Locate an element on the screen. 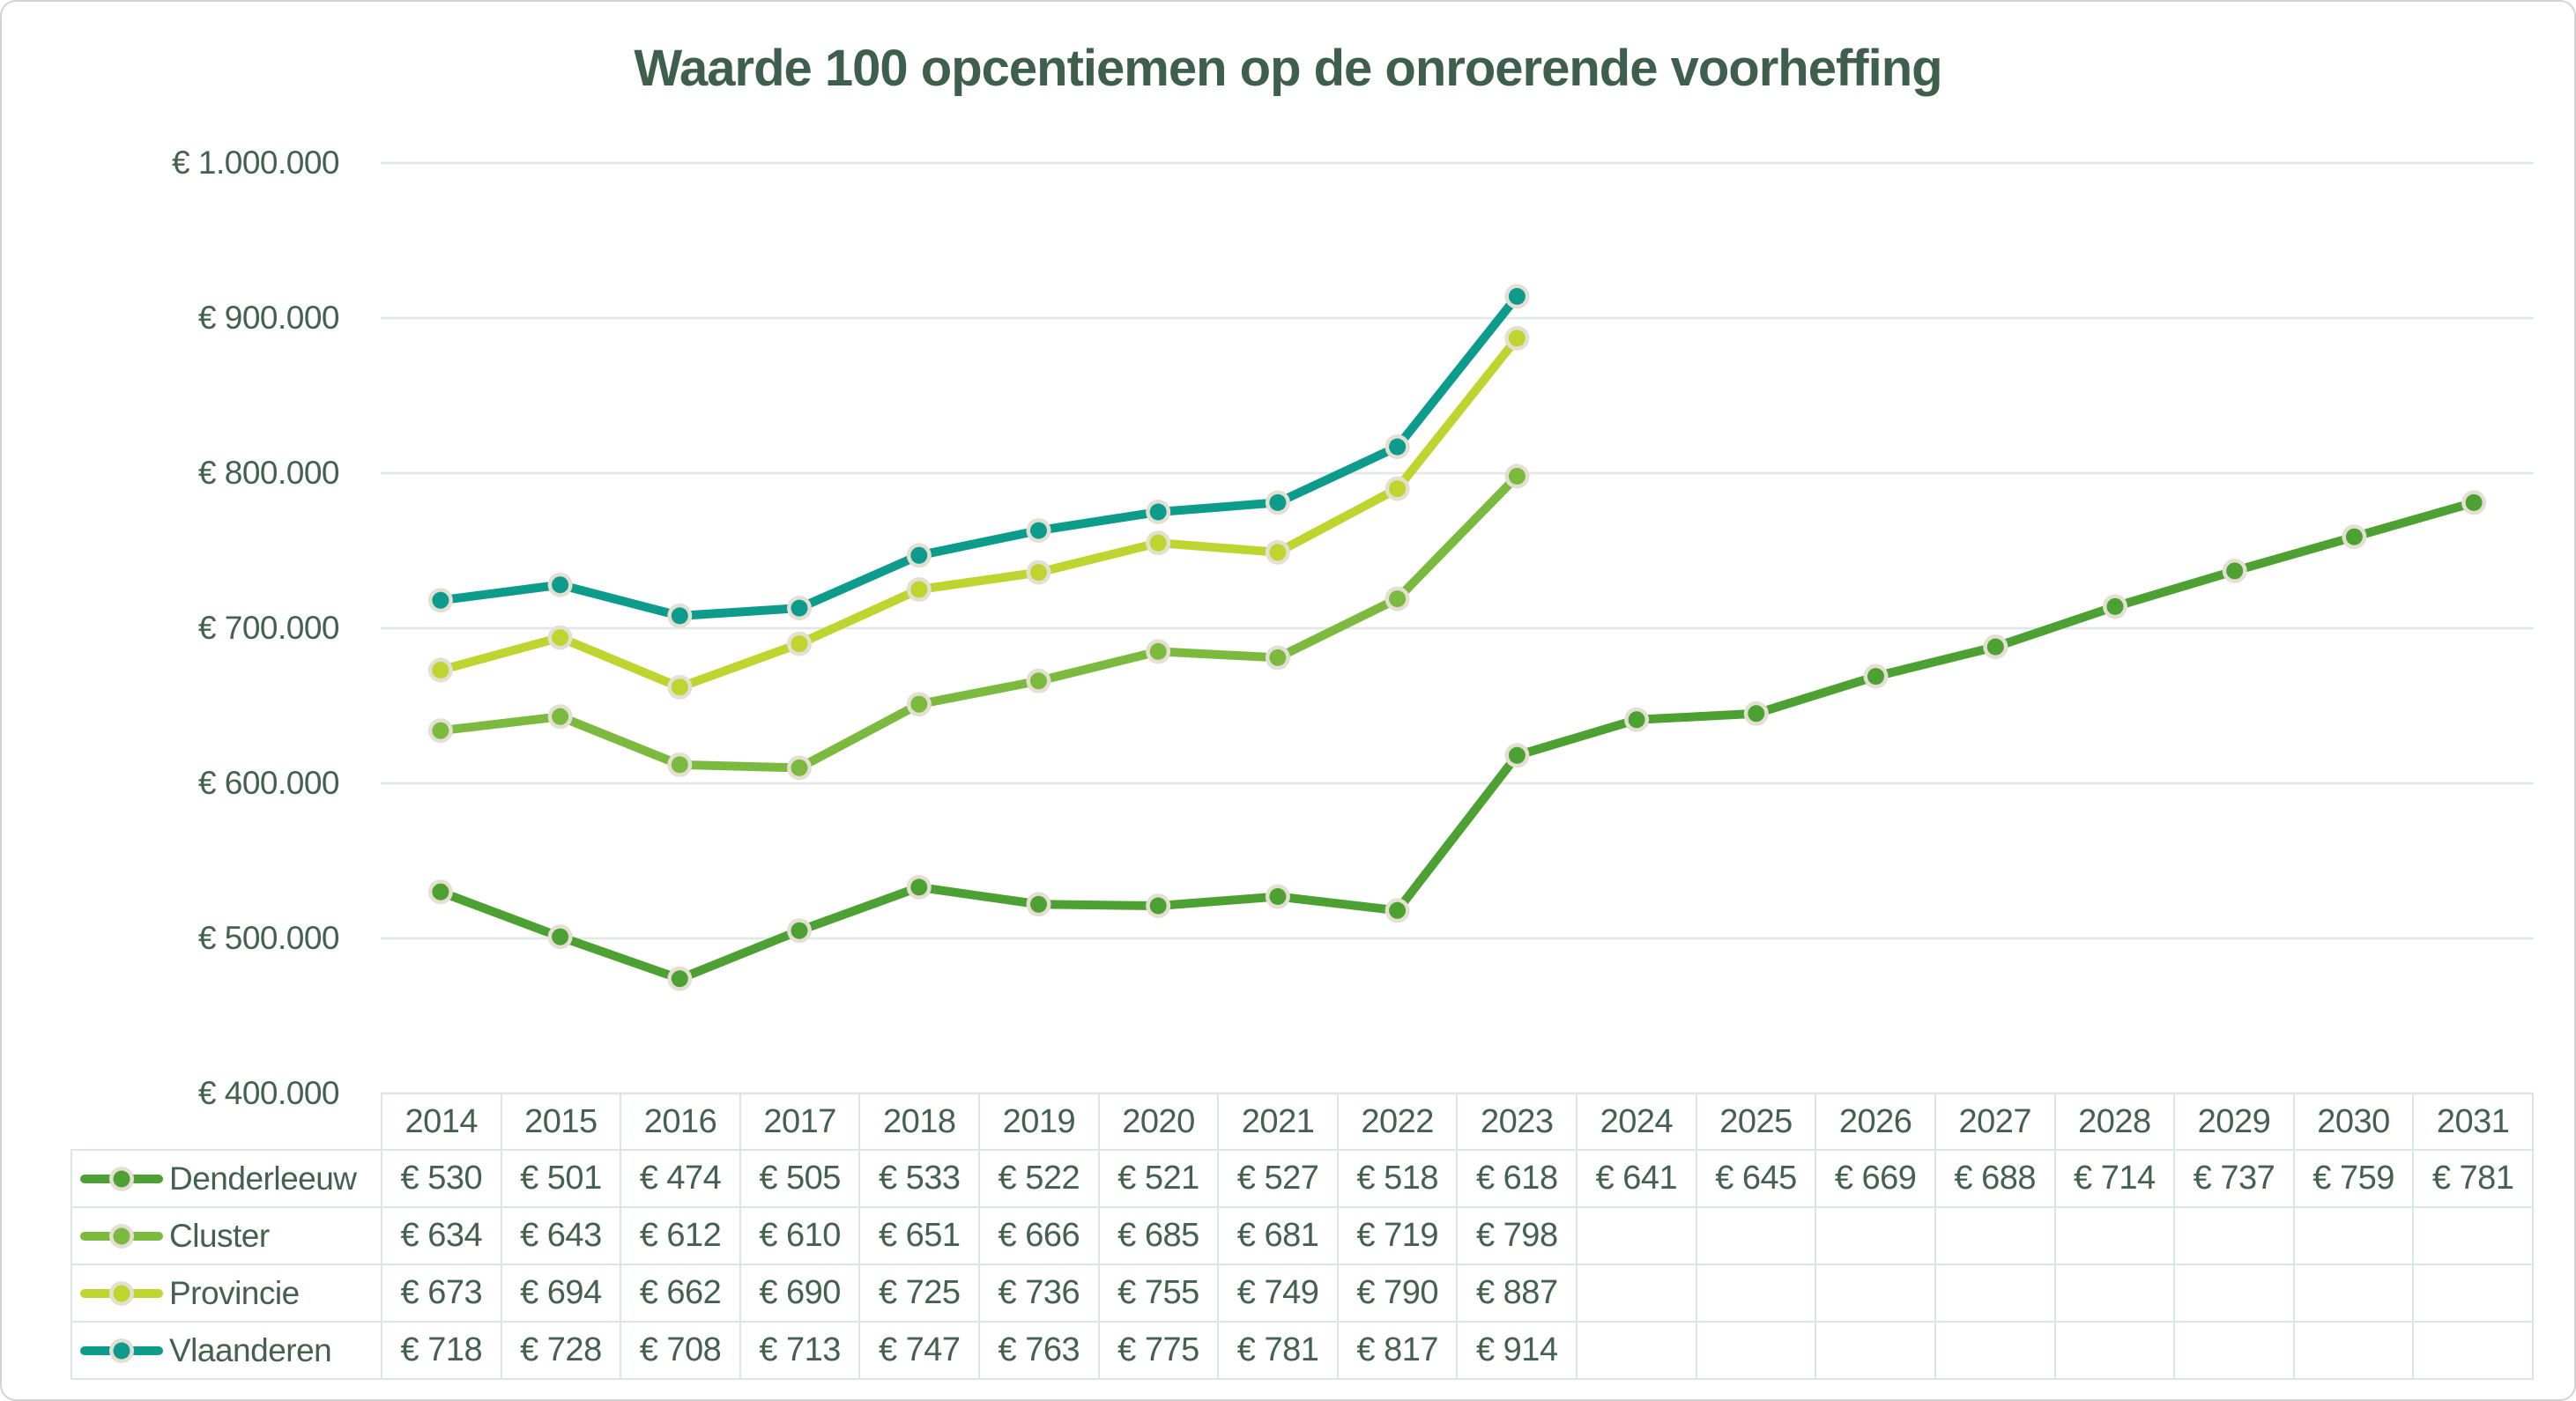  year-header: 2023 is located at coordinates (1517, 1122).